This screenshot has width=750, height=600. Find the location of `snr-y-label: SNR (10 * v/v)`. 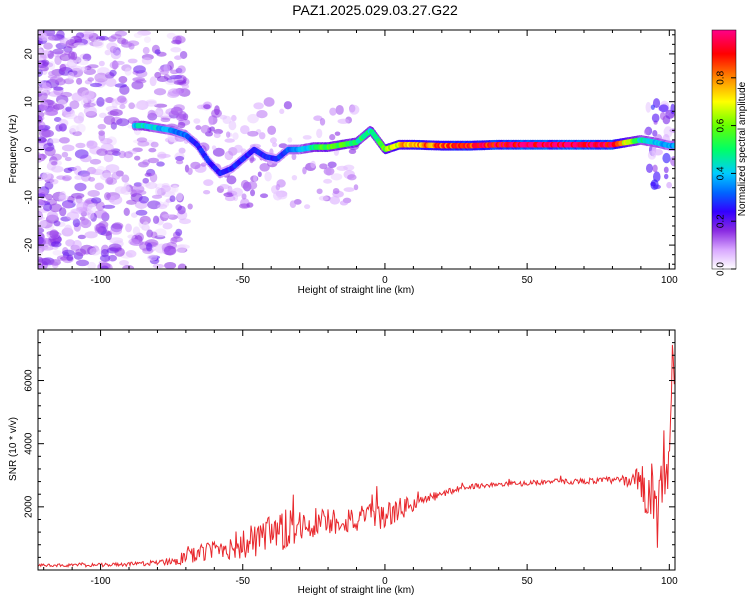

snr-y-label: SNR (10 * v/v) is located at coordinates (13, 449).